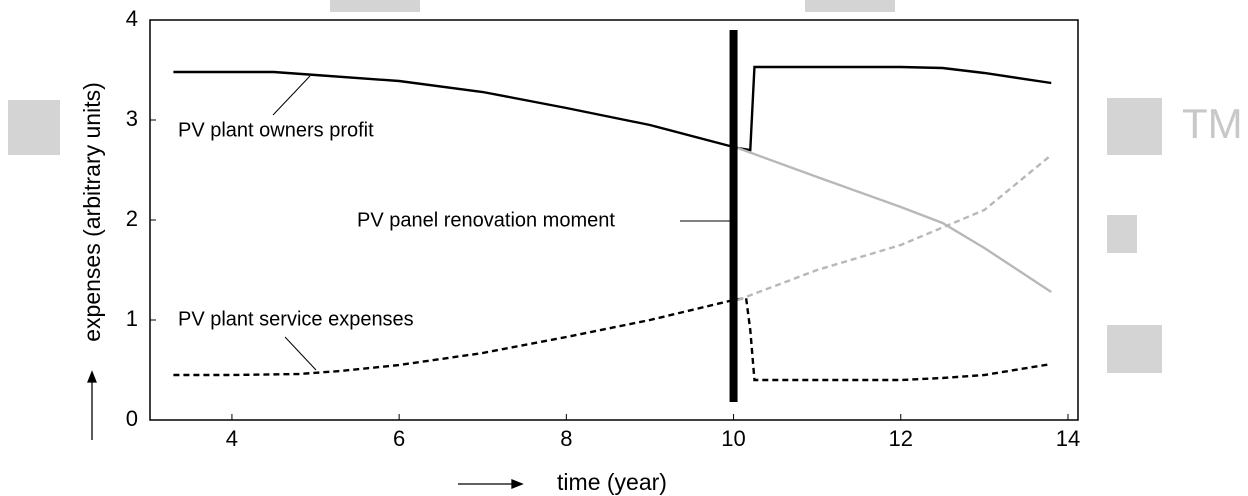  Describe the element at coordinates (399, 438) in the screenshot. I see `x-tick-label: 6` at that location.